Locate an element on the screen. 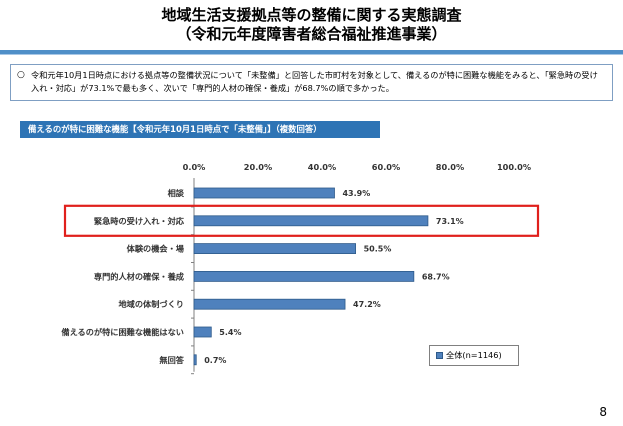 Image resolution: width=623 pixels, height=426 pixels. highlight-box is located at coordinates (301, 220).